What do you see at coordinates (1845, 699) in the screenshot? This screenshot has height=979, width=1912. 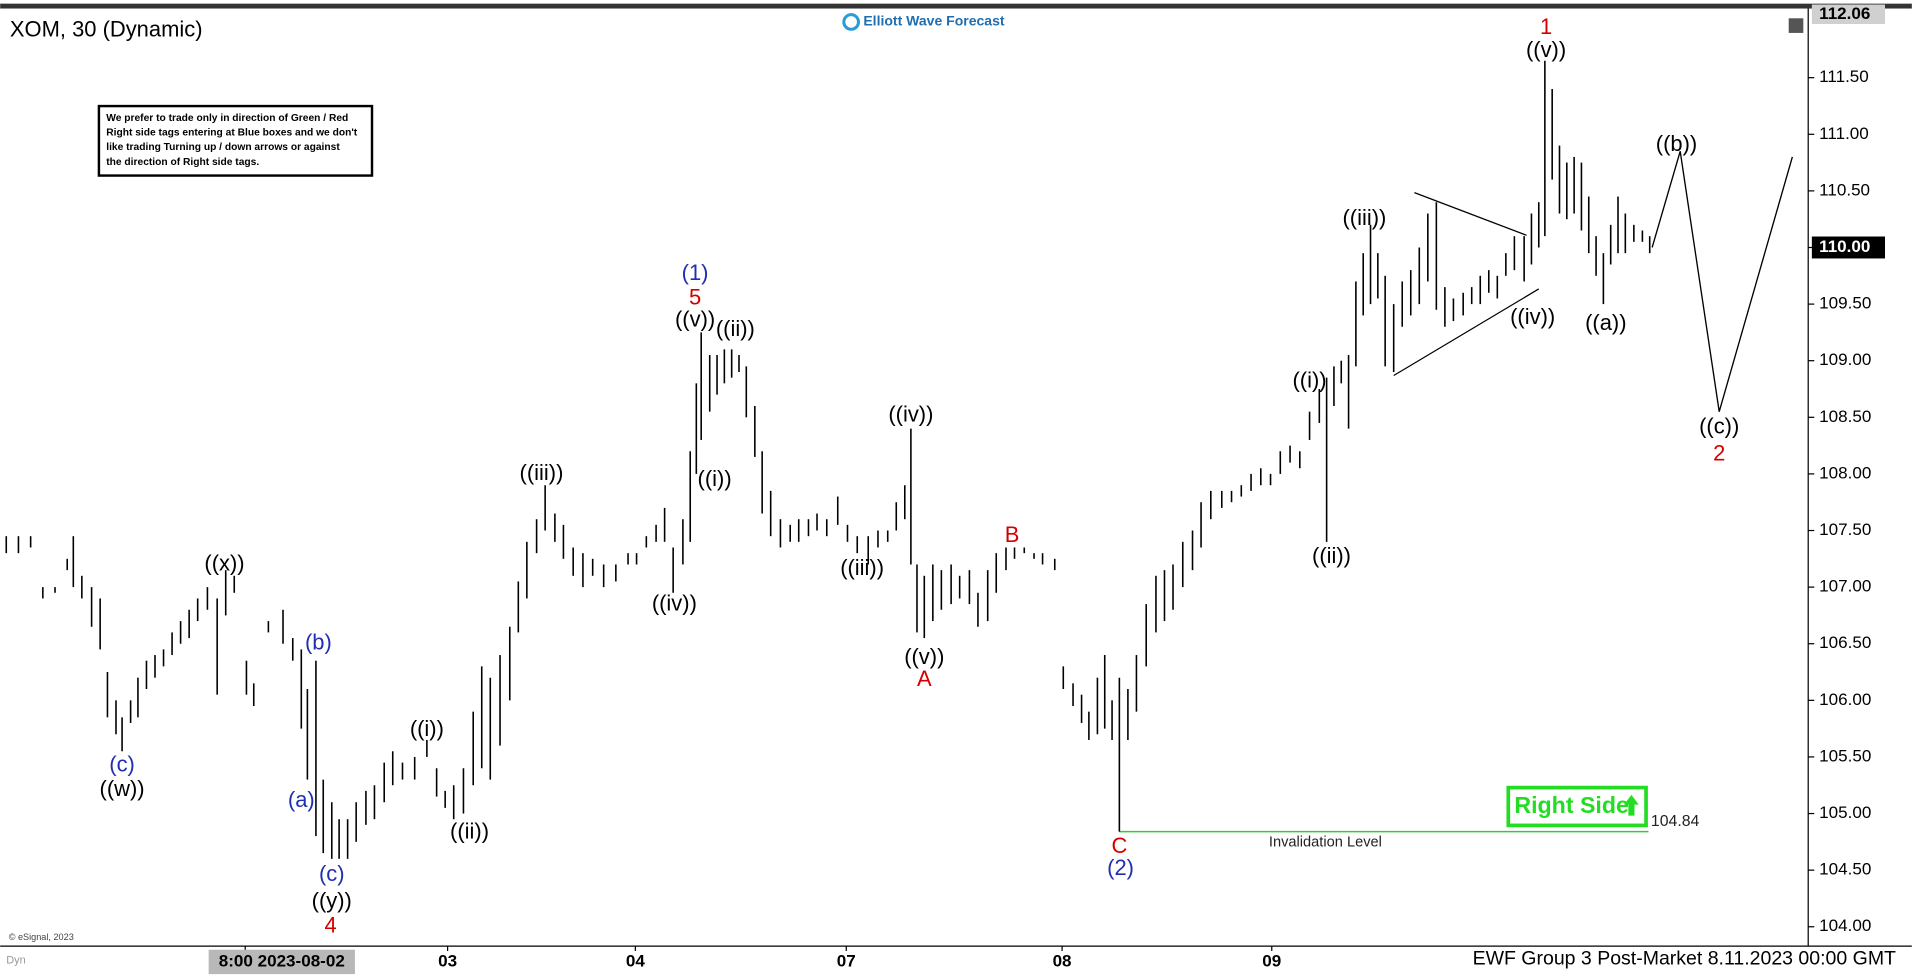 I see `y-tick-label: 106.00` at bounding box center [1845, 699].